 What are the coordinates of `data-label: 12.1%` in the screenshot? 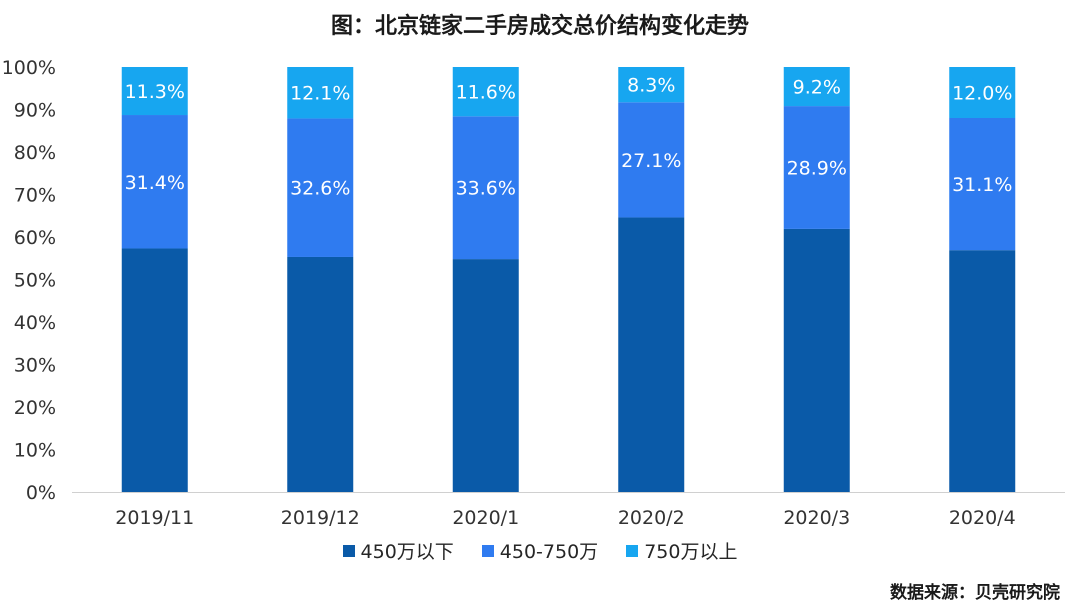 It's located at (320, 94).